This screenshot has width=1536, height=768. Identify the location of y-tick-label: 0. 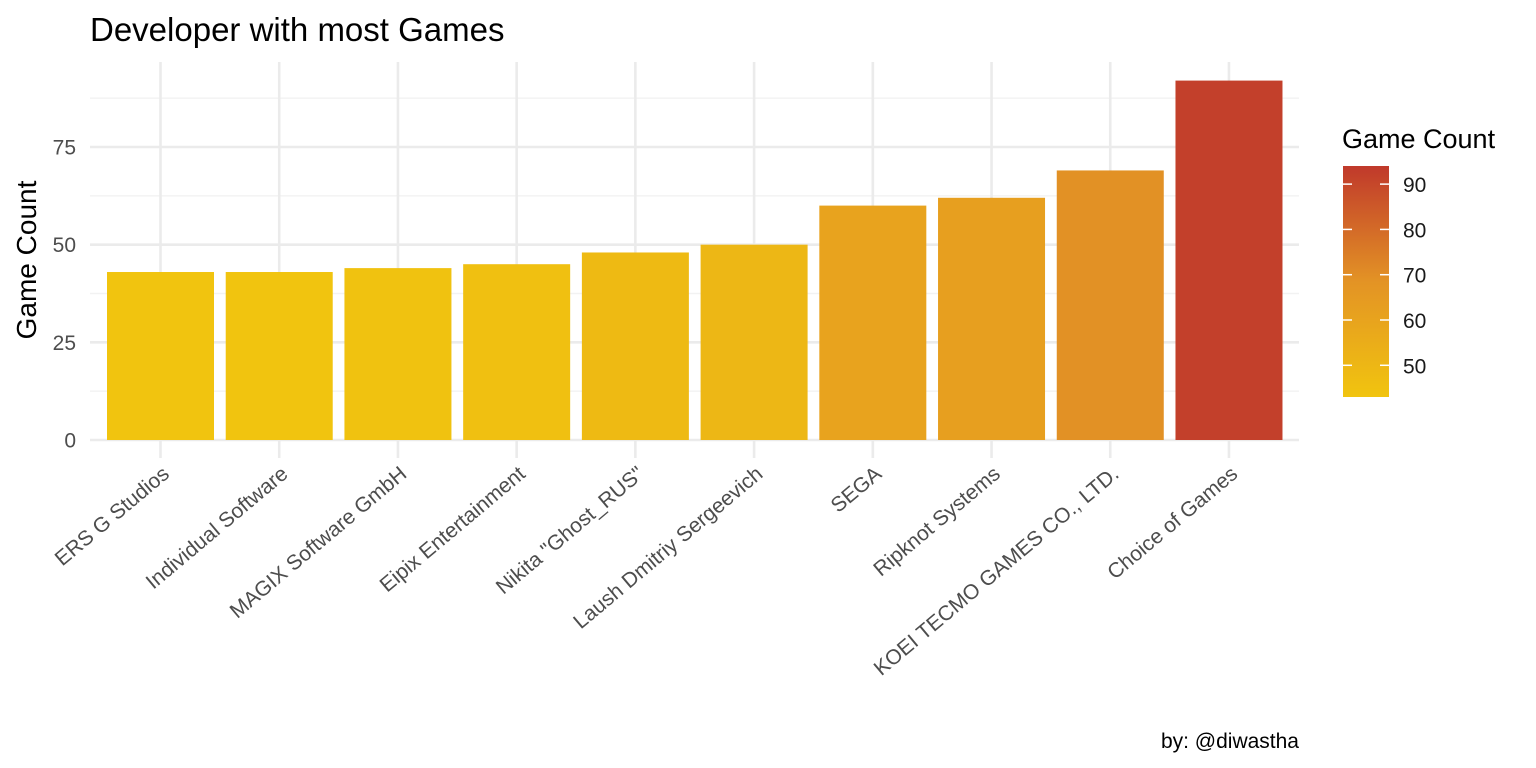
(70, 441).